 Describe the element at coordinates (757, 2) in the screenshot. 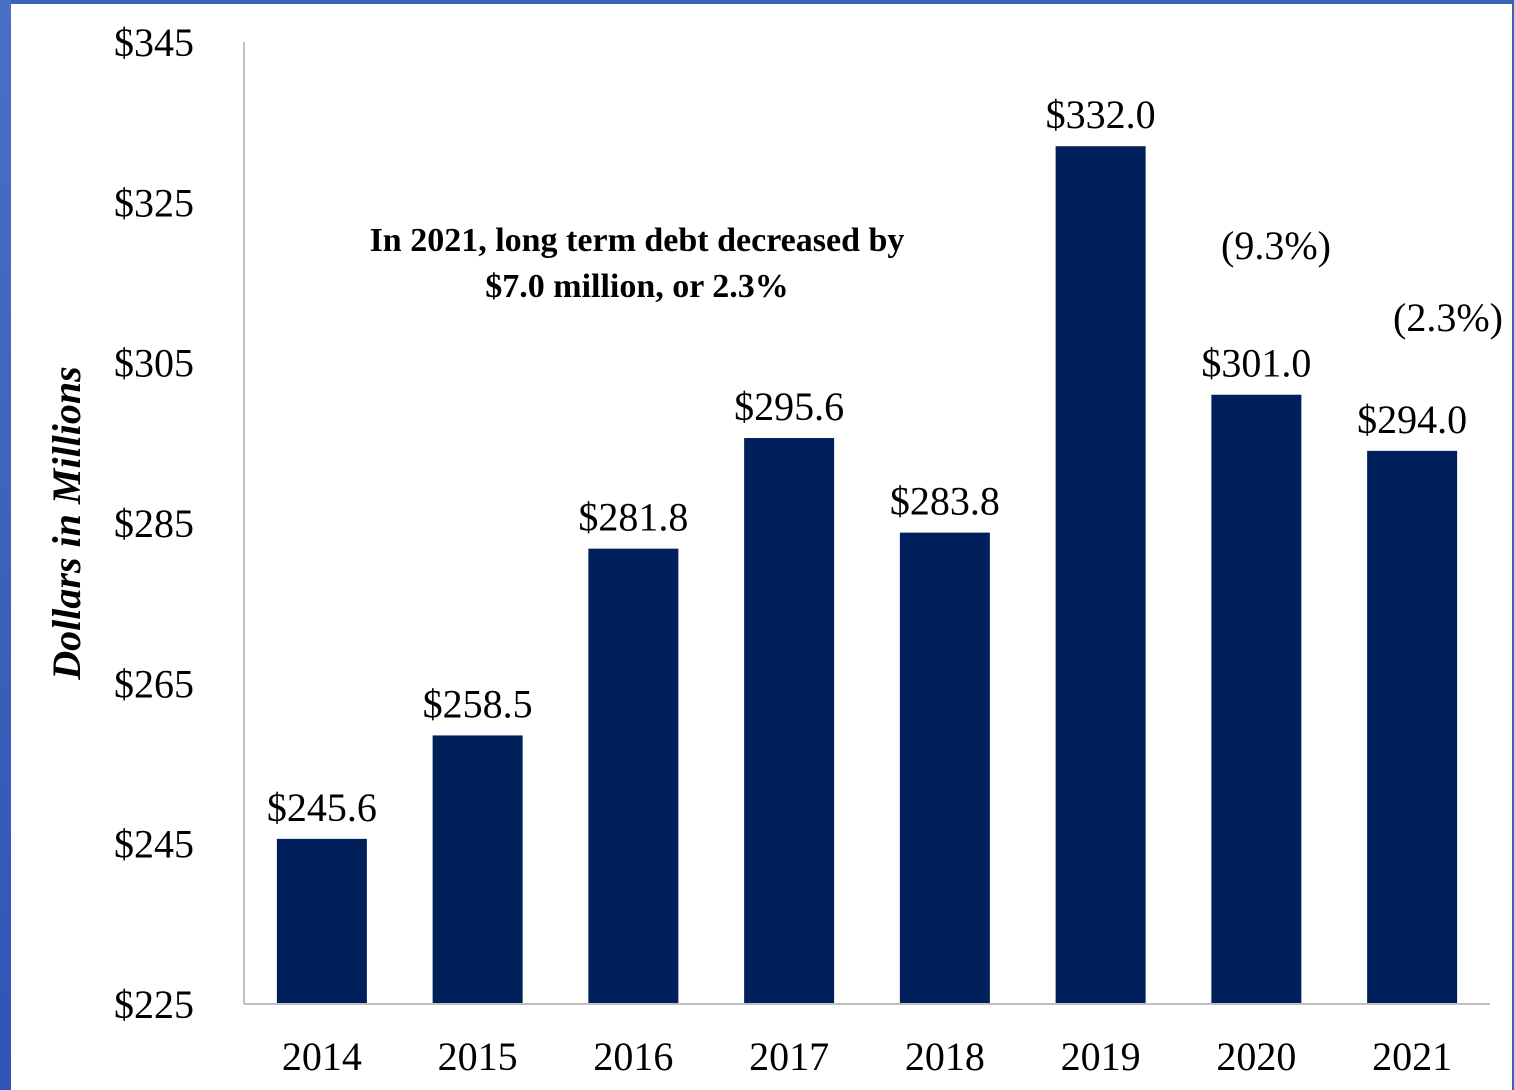

I see `frame-top-edge` at that location.